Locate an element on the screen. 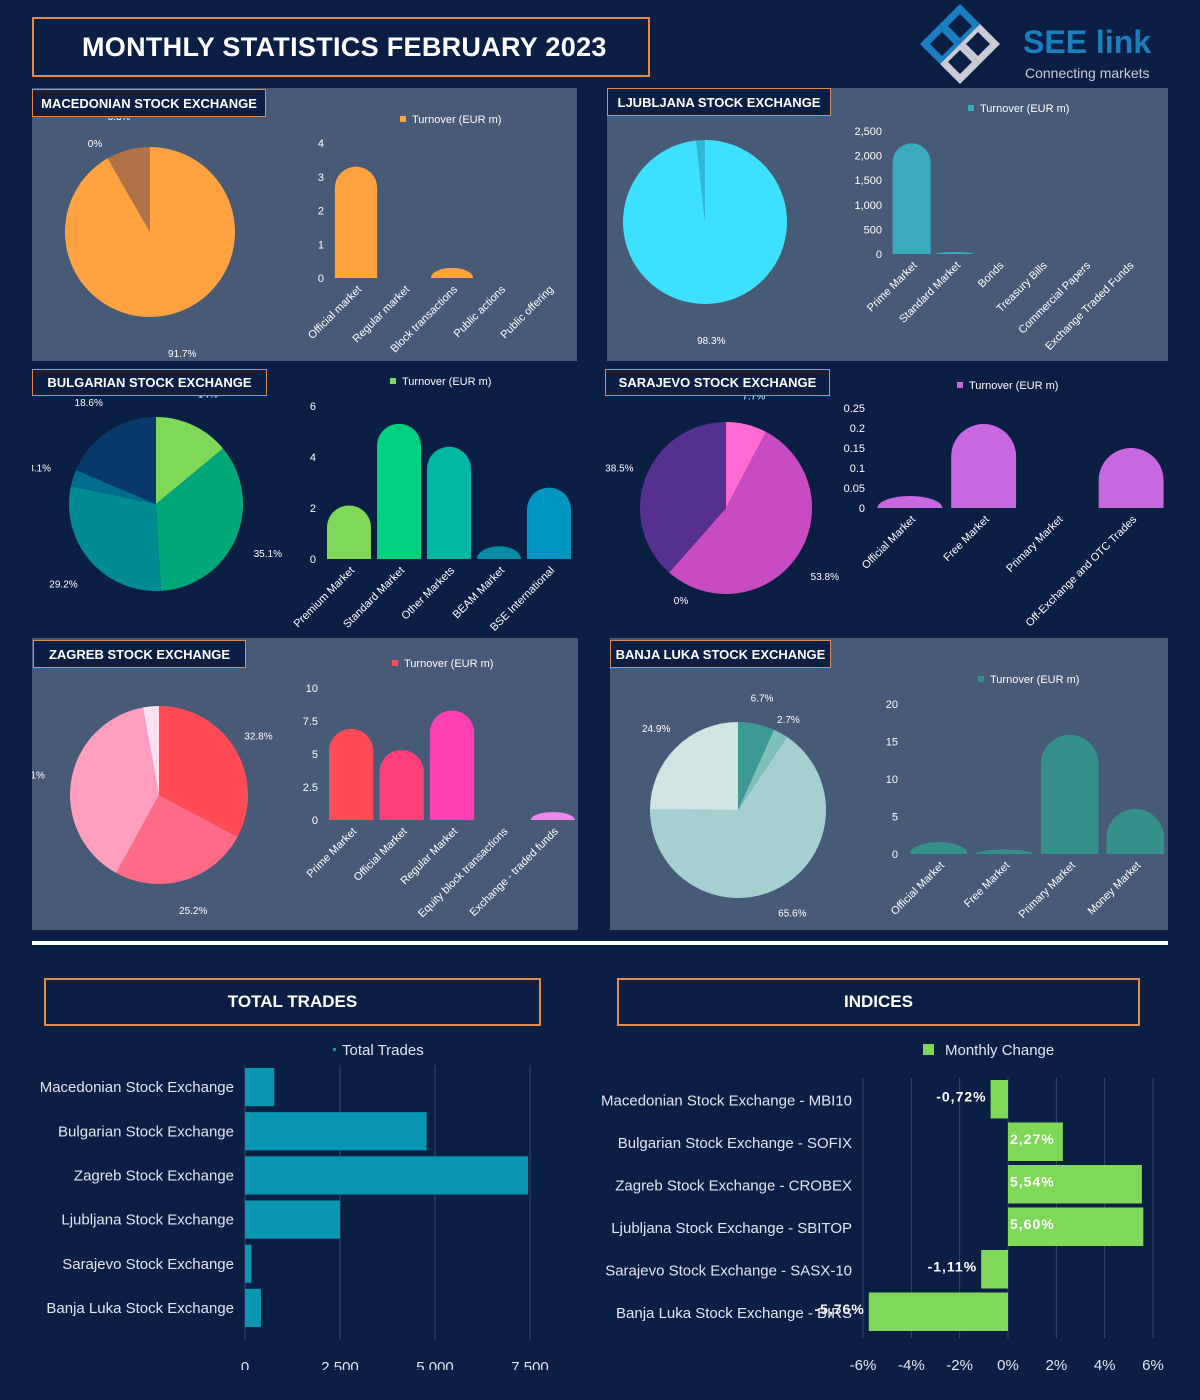 The image size is (1200, 1400). bar-sarajevo-stock-exchange is located at coordinates (248, 1263).